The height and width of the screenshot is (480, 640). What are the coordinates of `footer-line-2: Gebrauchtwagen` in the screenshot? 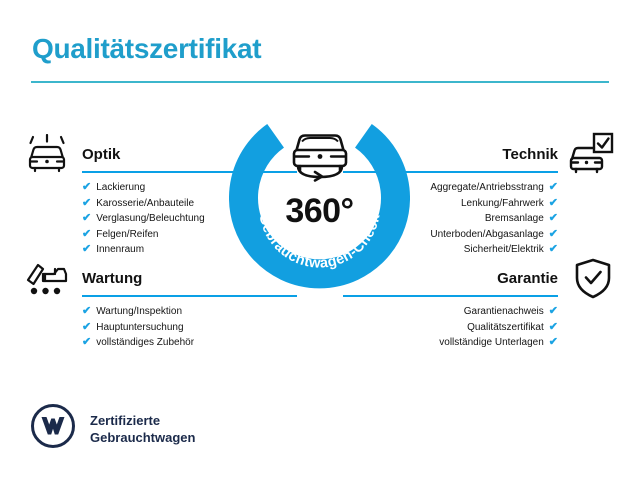 It's located at (143, 437).